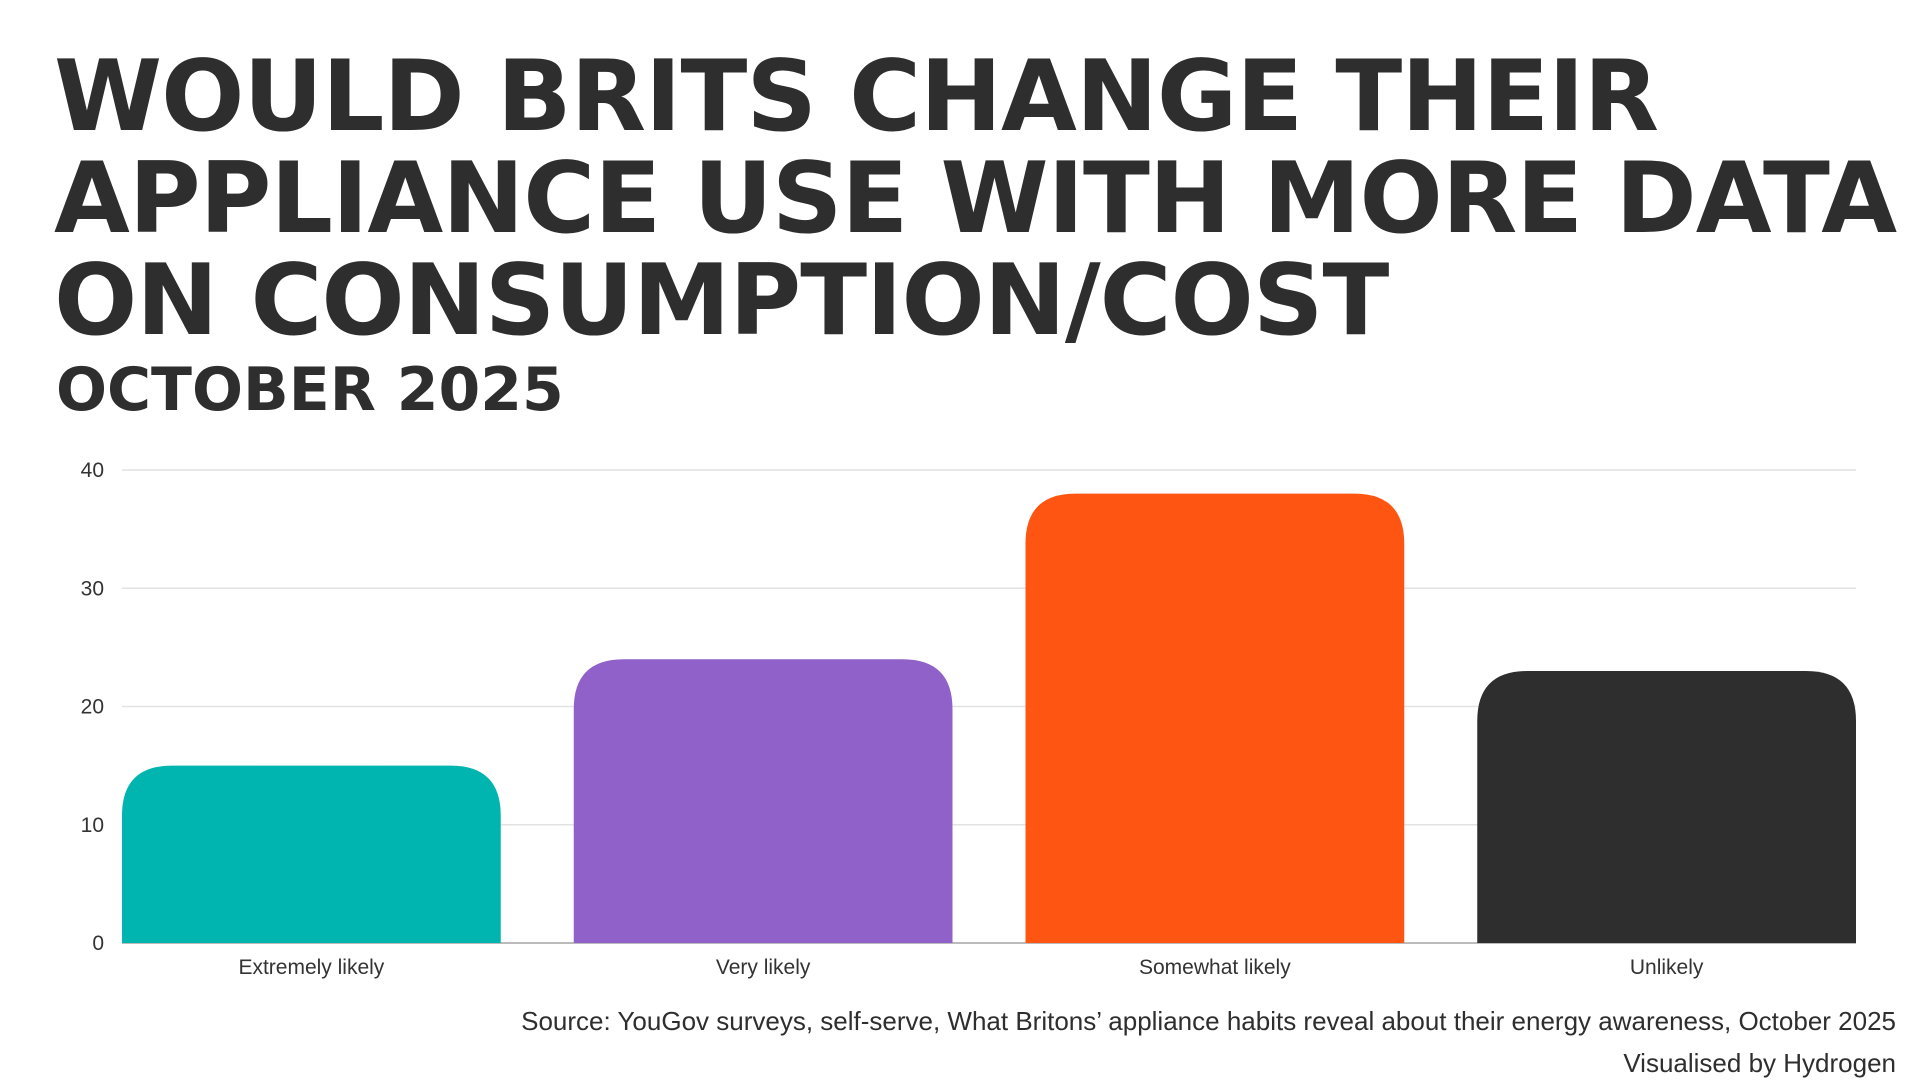  Describe the element at coordinates (92, 825) in the screenshot. I see `y-tick-label: 10` at that location.